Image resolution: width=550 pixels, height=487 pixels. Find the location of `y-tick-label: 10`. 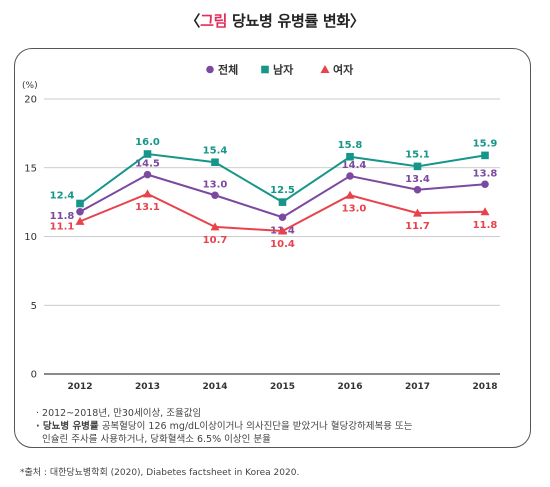

y-tick-label: 10 is located at coordinates (30, 237).